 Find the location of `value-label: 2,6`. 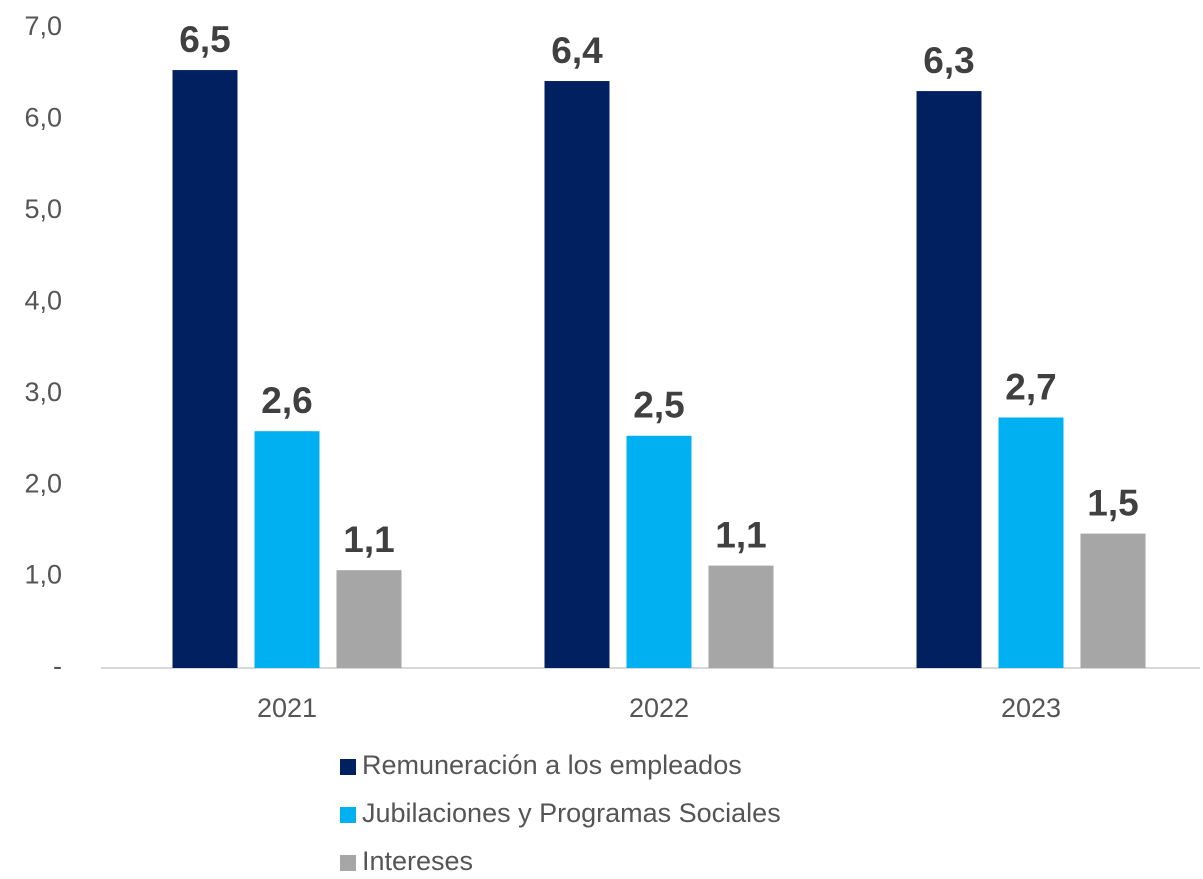

value-label: 2,6 is located at coordinates (286, 400).